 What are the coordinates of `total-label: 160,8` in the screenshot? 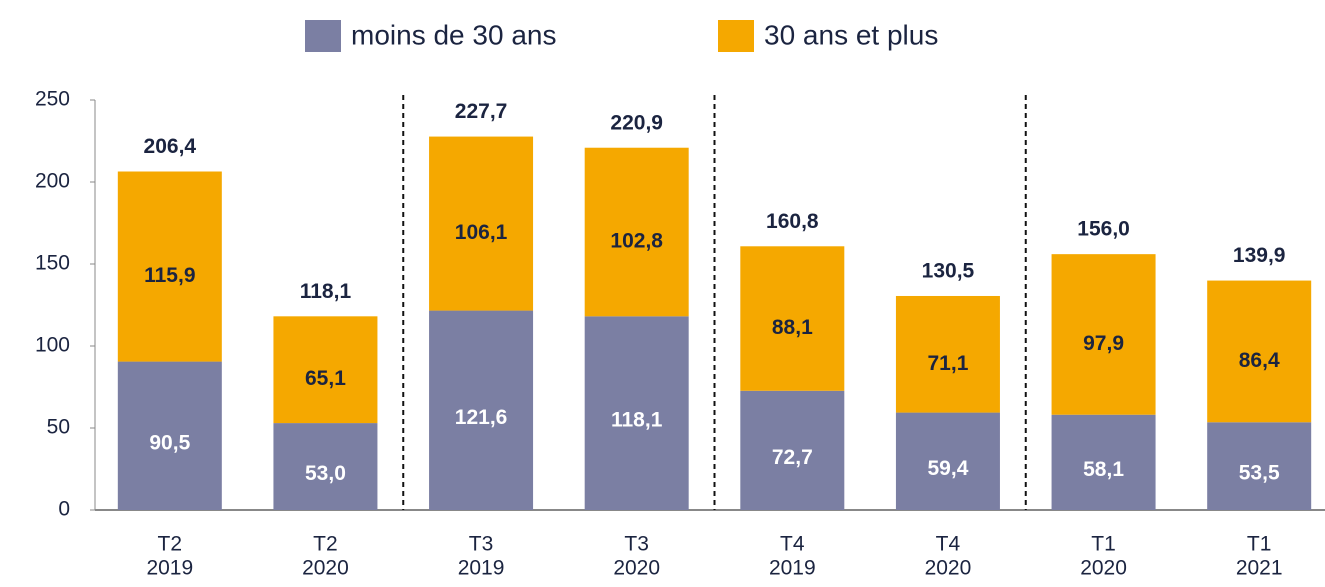 It's located at (792, 221).